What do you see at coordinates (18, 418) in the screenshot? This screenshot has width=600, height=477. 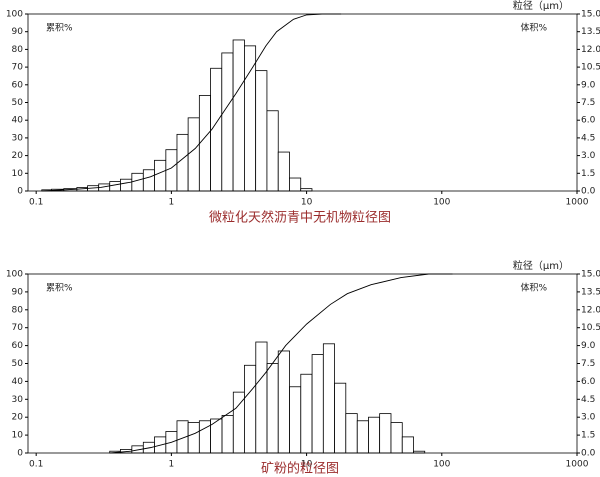 I see `y-tick-label: 20` at bounding box center [18, 418].